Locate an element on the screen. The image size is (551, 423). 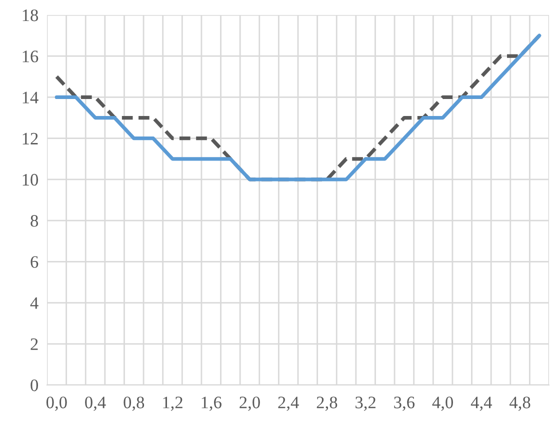
y-tick-label: 2 is located at coordinates (34, 344).